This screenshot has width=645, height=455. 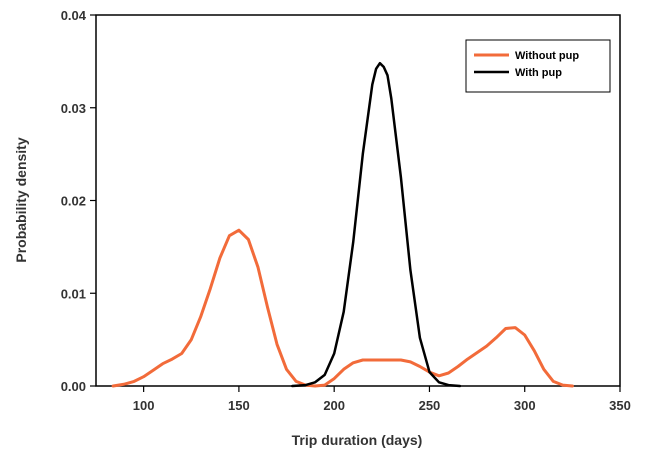 I want to click on y-tick-label: 0.01, so click(x=73, y=293).